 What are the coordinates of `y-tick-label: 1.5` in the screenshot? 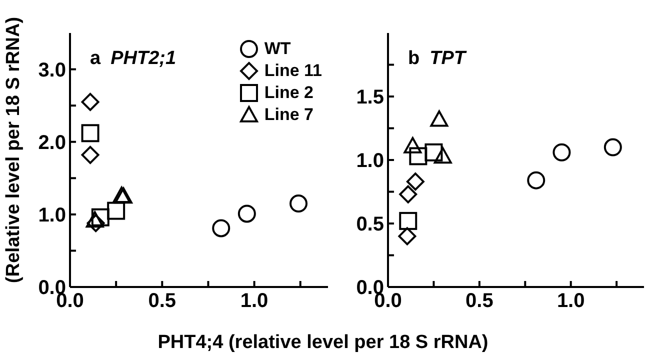 It's located at (370, 97).